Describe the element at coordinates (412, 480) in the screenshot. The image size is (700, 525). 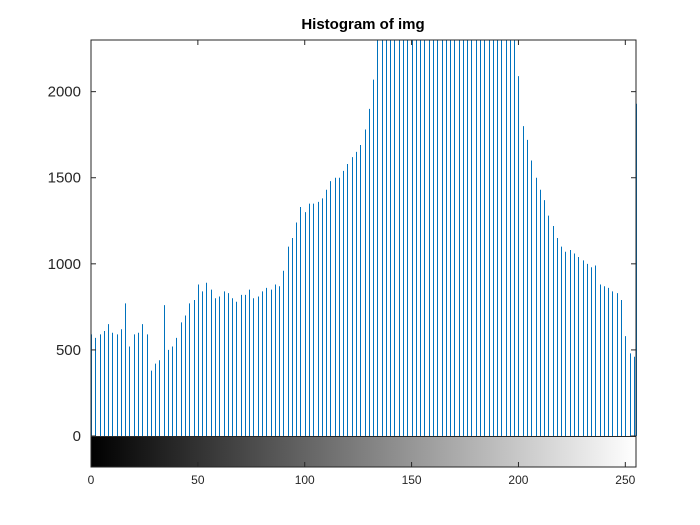
I see `x-tick-label: 150` at that location.